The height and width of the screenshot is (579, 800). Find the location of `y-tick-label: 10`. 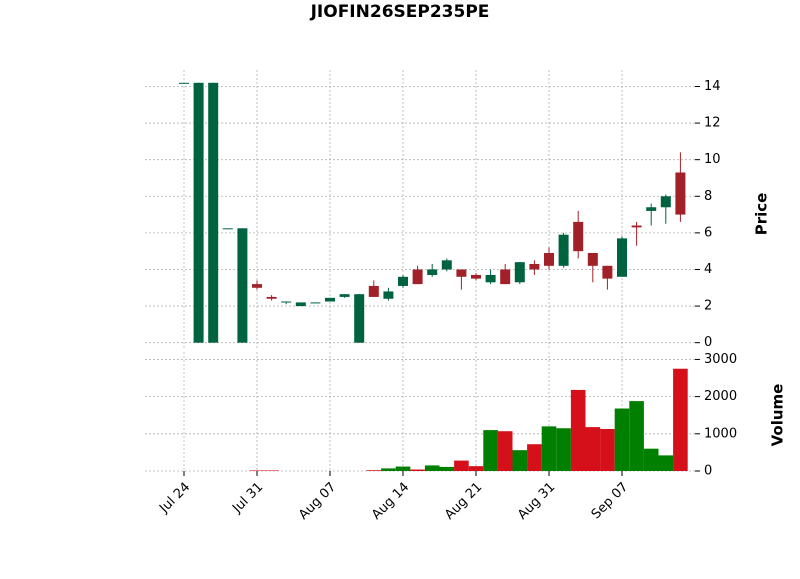

y-tick-label: 10 is located at coordinates (712, 159).